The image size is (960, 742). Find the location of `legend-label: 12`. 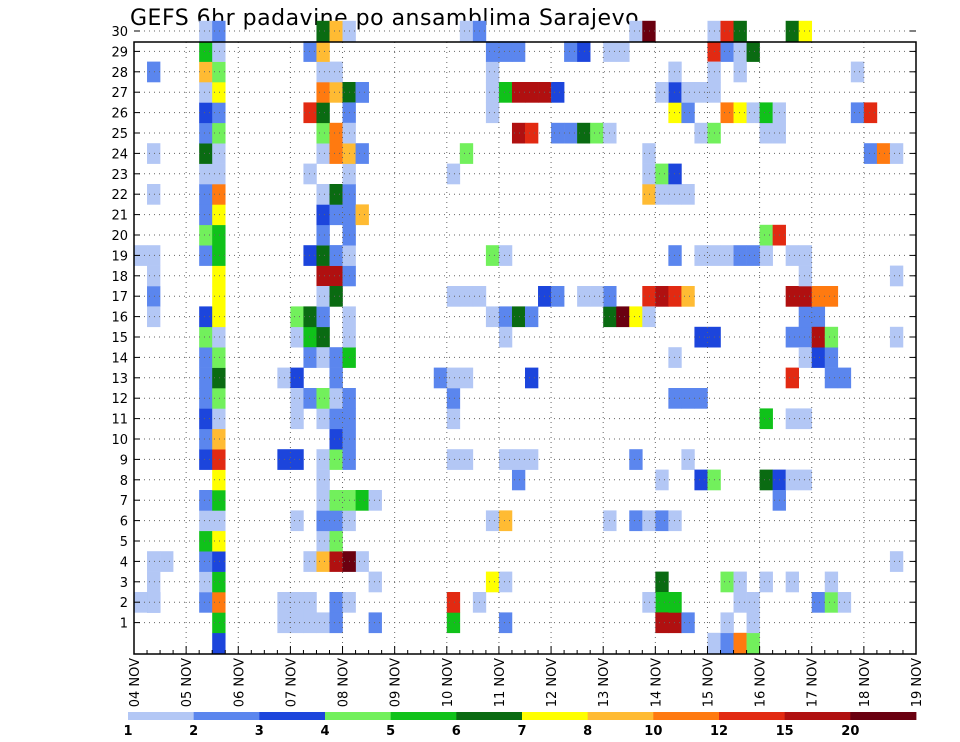

legend-label: 12 is located at coordinates (719, 731).